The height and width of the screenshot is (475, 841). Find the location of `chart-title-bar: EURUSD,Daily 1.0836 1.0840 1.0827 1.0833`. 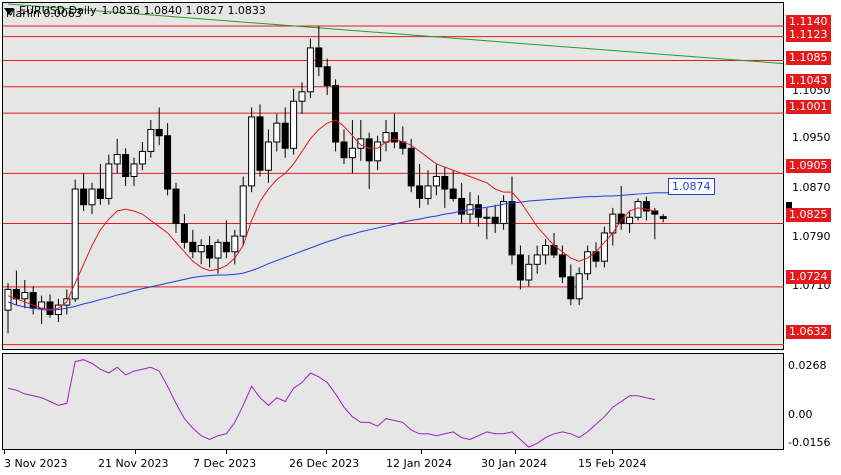

chart-title-bar: EURUSD,Daily 1.0836 1.0840 1.0827 1.0833 is located at coordinates (135, 10).